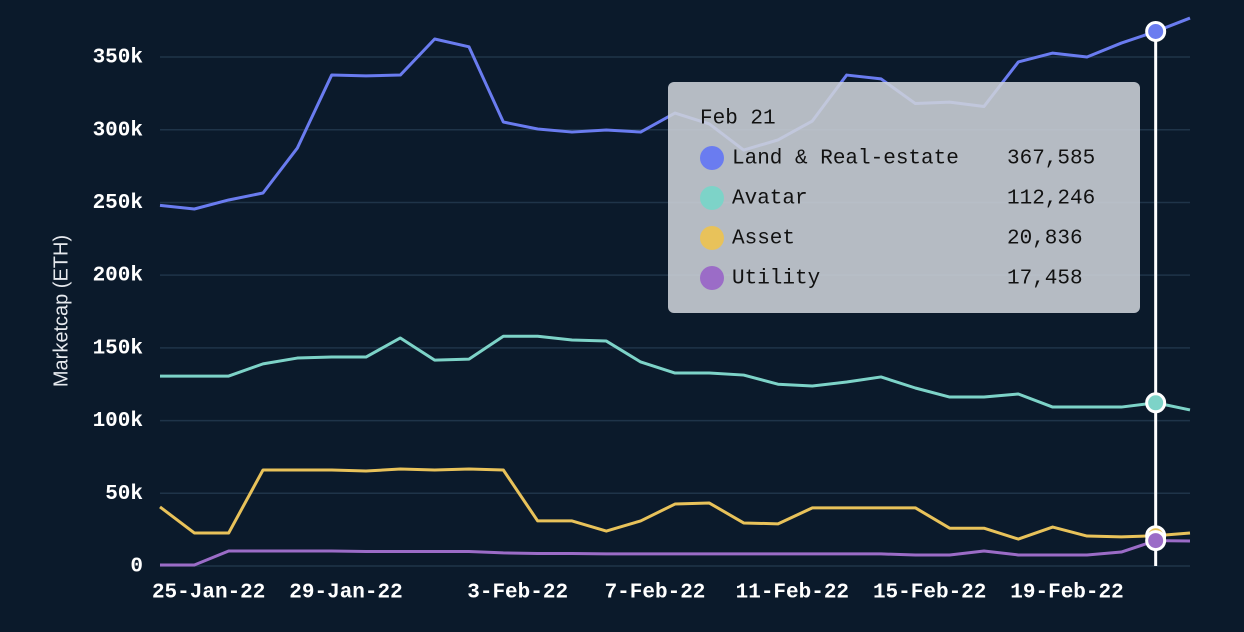  I want to click on y-tick-label: 0, so click(136, 567).